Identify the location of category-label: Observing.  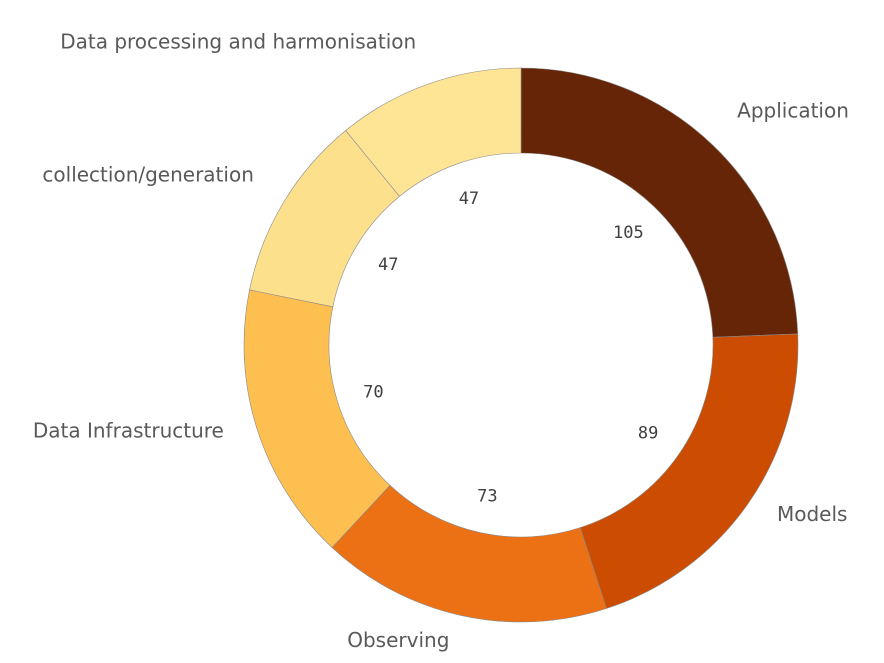
(398, 640).